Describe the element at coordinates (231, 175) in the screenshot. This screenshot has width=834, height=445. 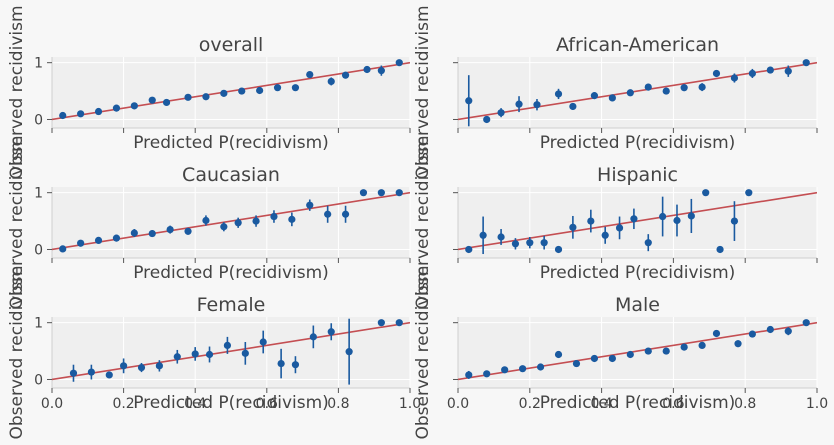
I see `subplot-title: Caucasian` at that location.